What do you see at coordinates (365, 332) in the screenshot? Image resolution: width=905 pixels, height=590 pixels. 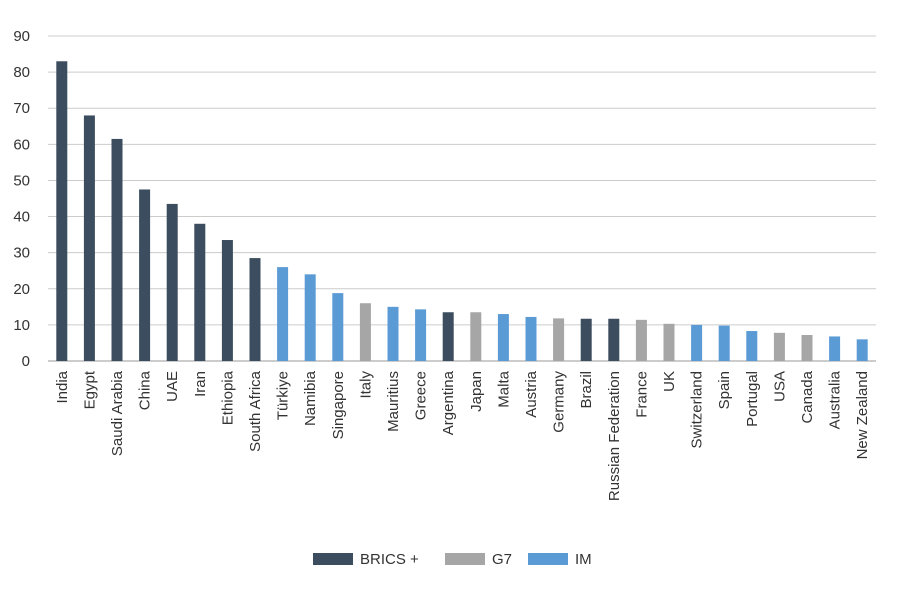 I see `bar-italy` at bounding box center [365, 332].